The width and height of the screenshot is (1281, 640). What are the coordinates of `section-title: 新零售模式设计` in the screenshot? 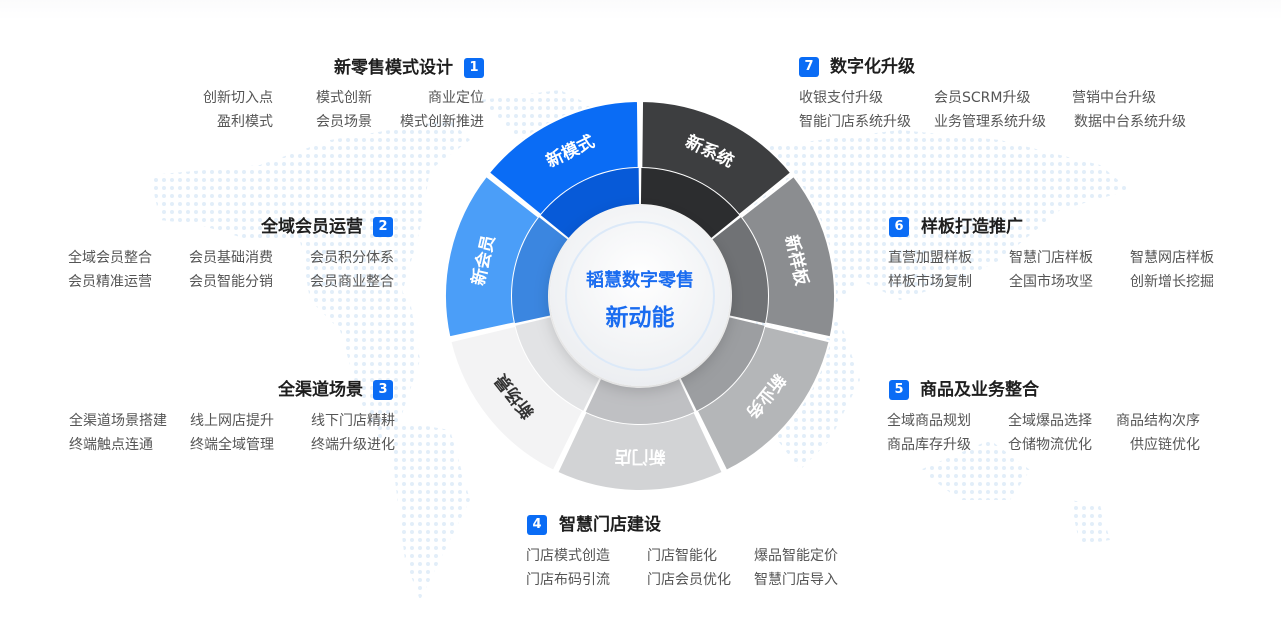 It's located at (393, 68).